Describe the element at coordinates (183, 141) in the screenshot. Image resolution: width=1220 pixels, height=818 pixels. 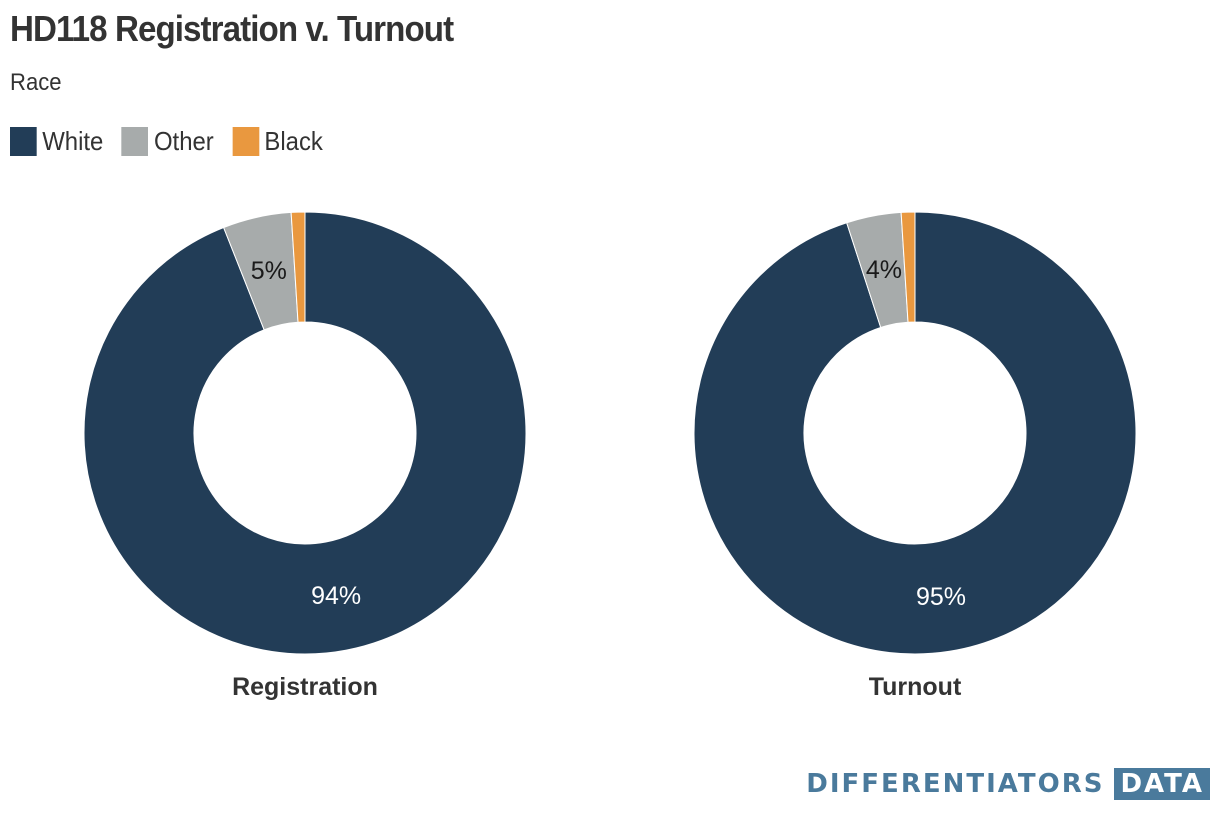
I see `legend-label-other: Other` at that location.